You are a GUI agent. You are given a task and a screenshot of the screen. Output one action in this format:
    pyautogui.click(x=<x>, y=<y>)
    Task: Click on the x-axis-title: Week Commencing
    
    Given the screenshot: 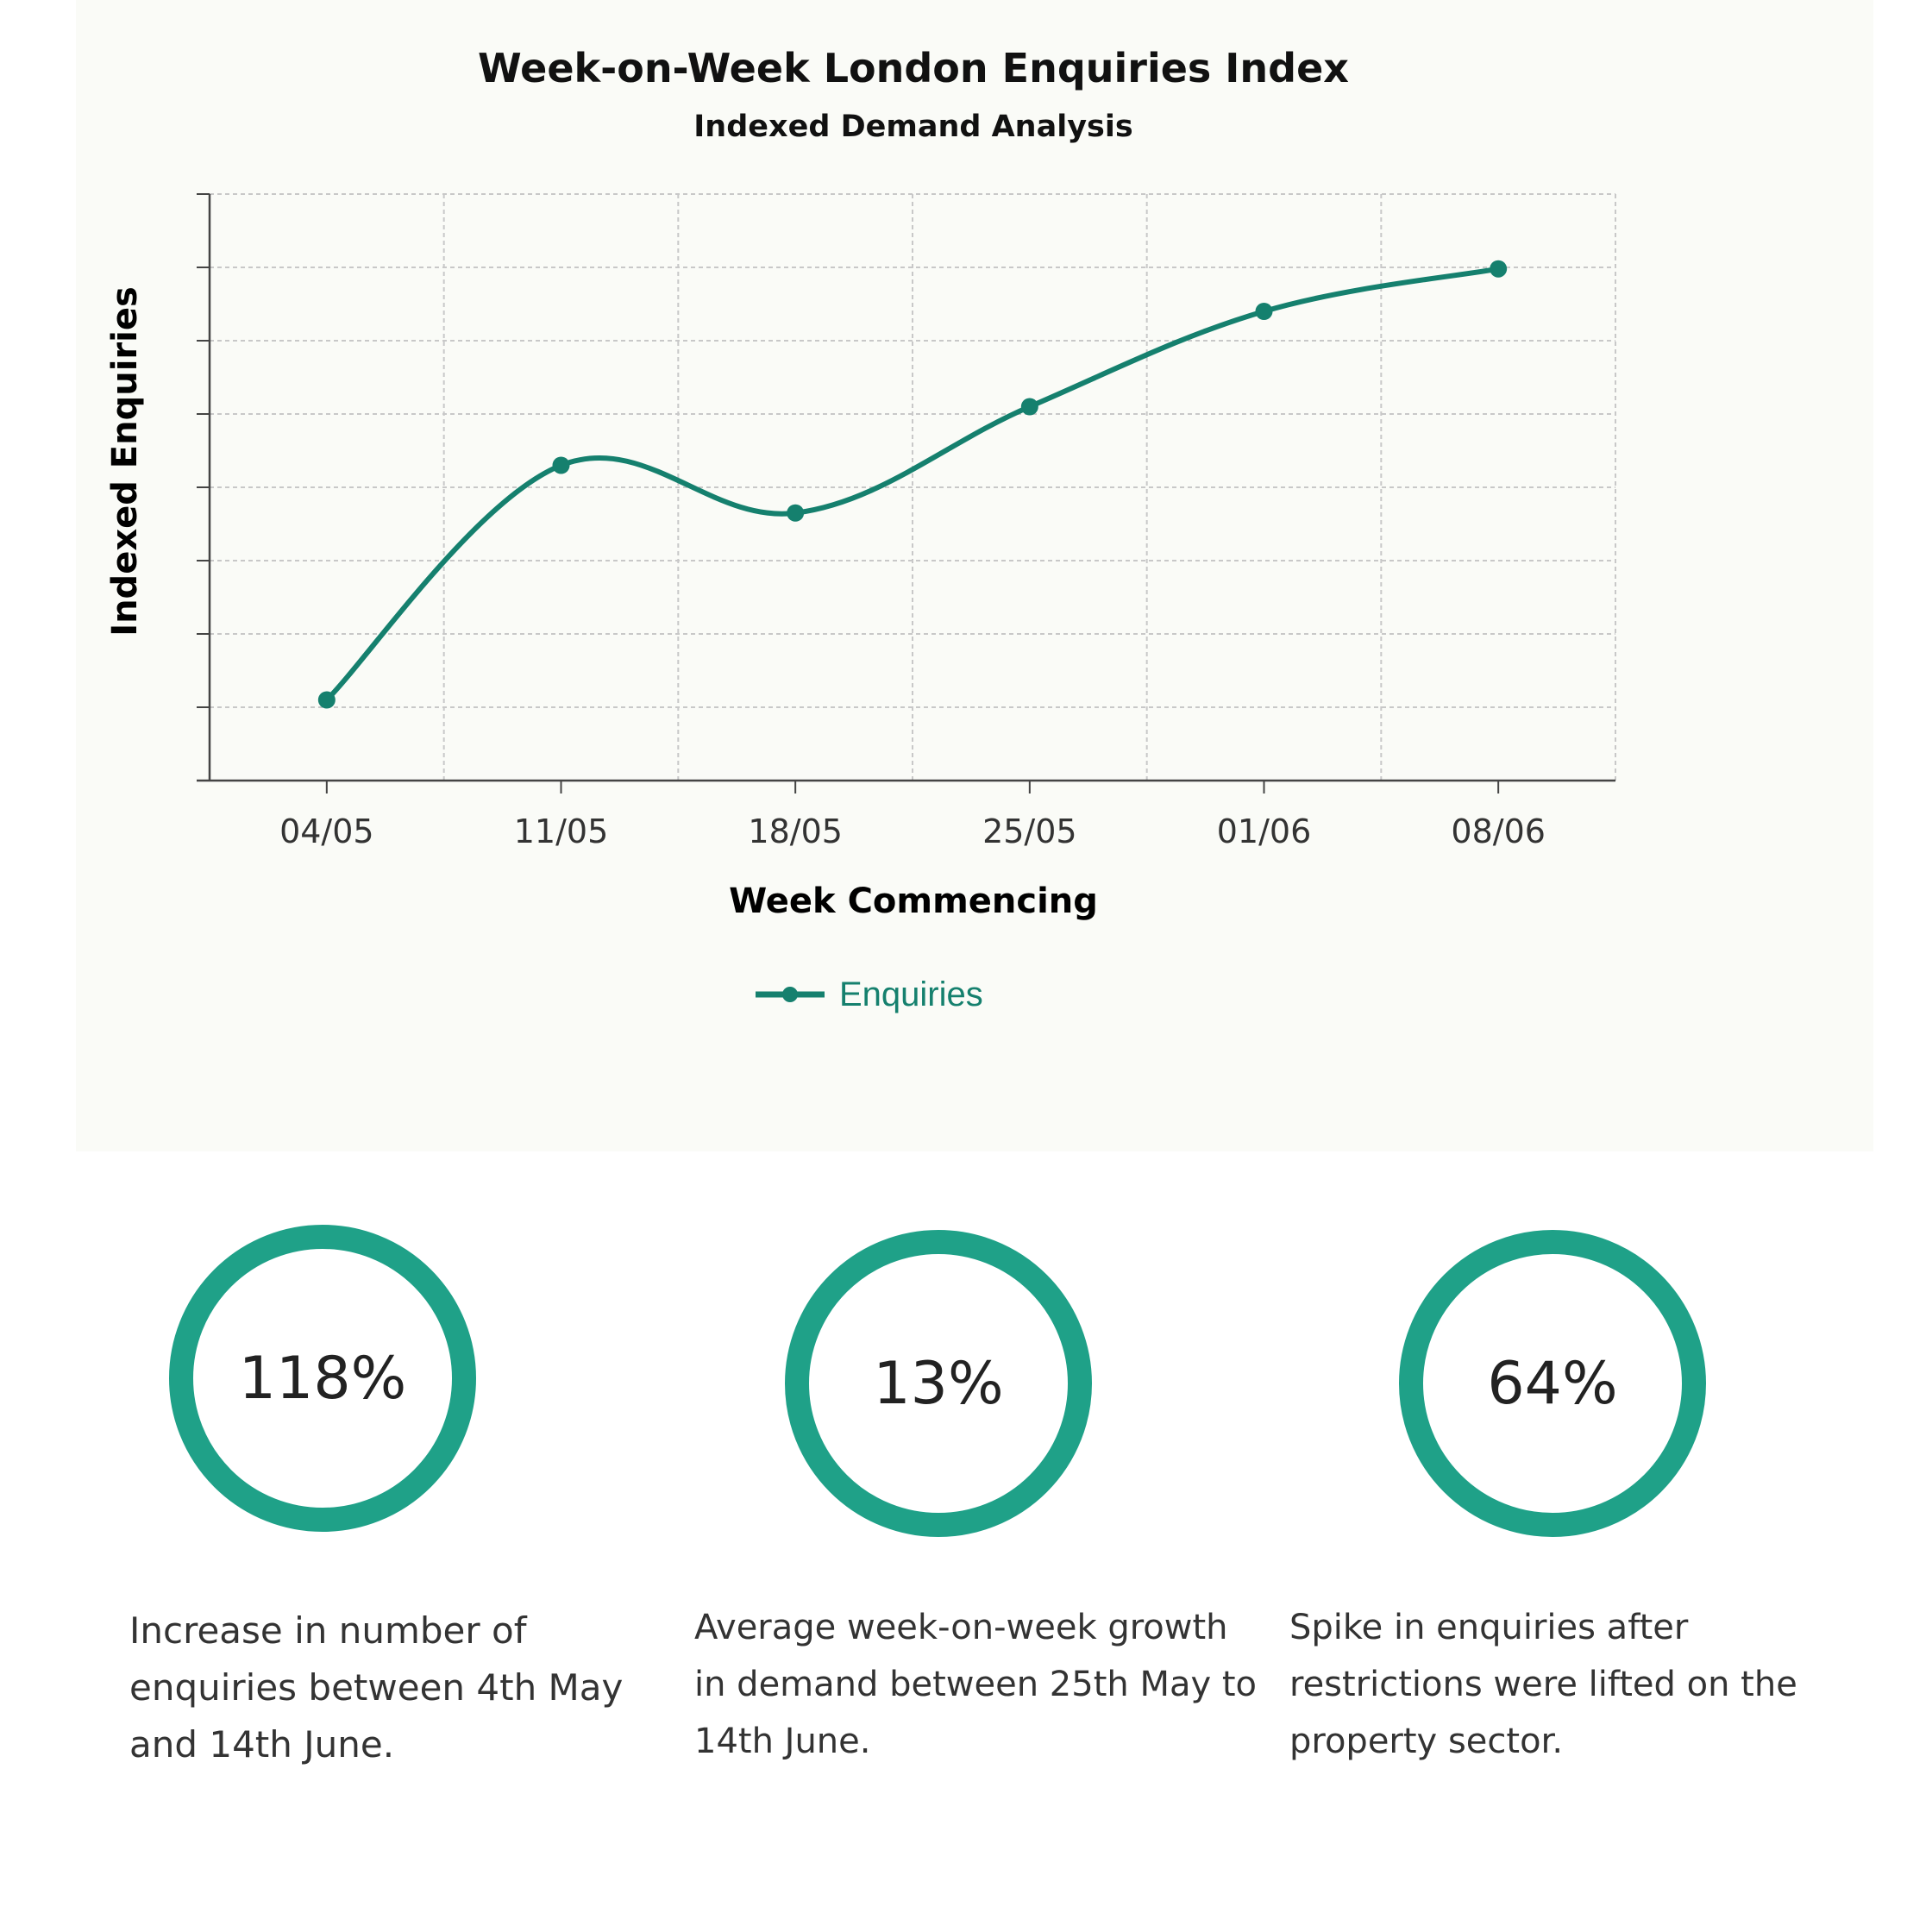 What is the action you would take?
    pyautogui.click(x=914, y=901)
    